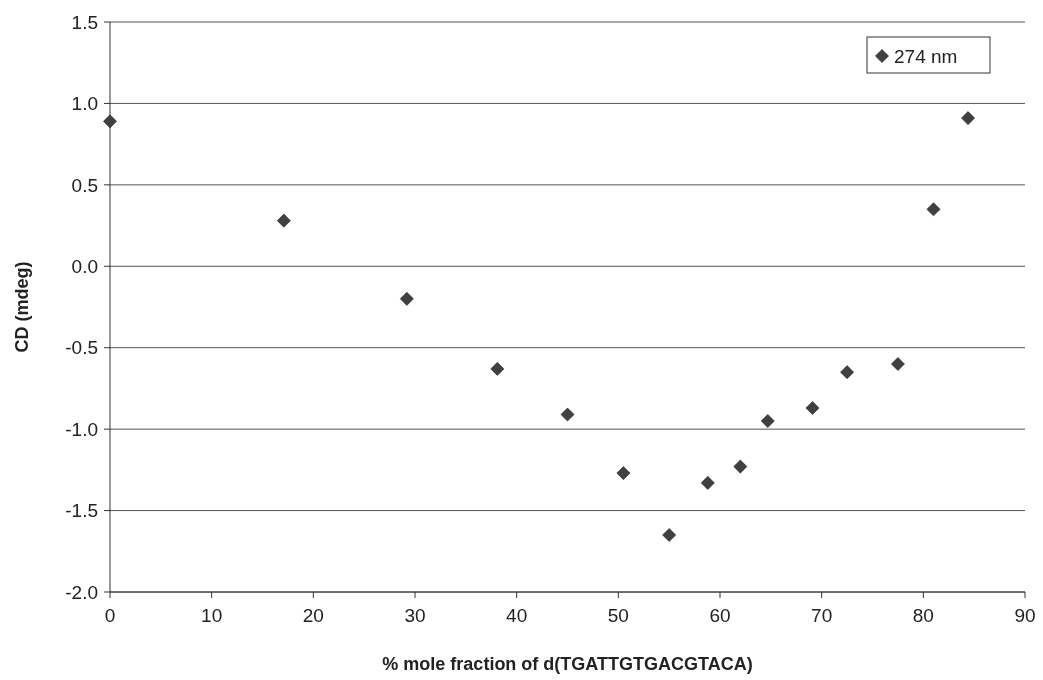 The height and width of the screenshot is (680, 1043). What do you see at coordinates (84, 185) in the screenshot?
I see `y-tick-label: 0.5` at bounding box center [84, 185].